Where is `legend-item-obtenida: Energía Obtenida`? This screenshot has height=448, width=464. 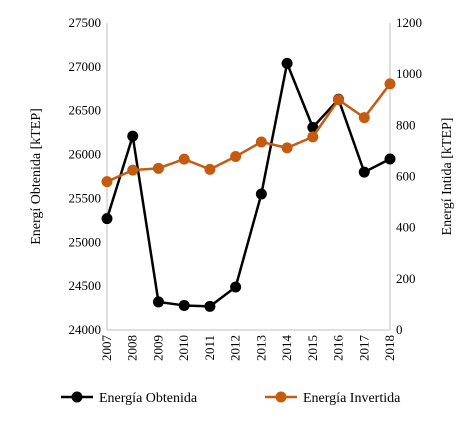 legend-item-obtenida: Energía Obtenida is located at coordinates (129, 398).